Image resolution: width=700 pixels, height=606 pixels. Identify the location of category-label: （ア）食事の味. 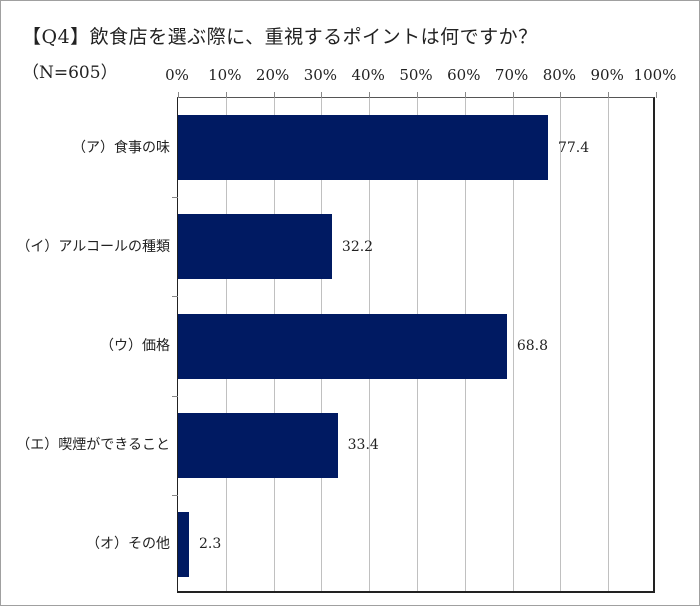
(121, 147).